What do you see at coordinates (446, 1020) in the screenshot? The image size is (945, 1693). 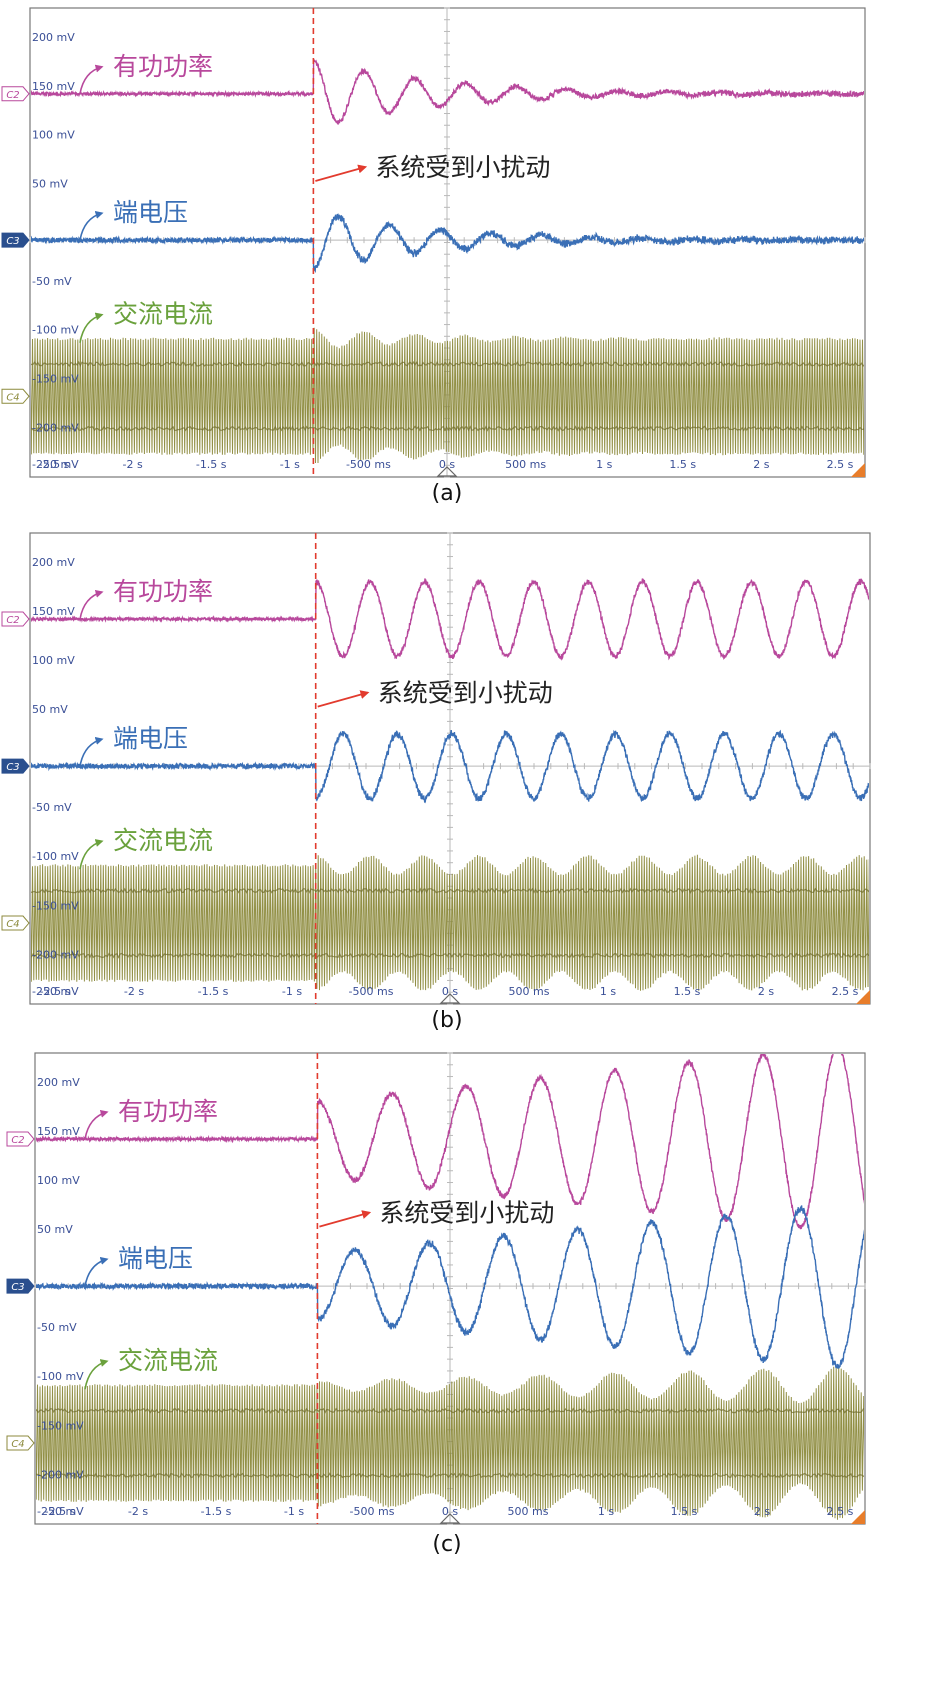 I see `panel-caption: (b)` at bounding box center [446, 1020].